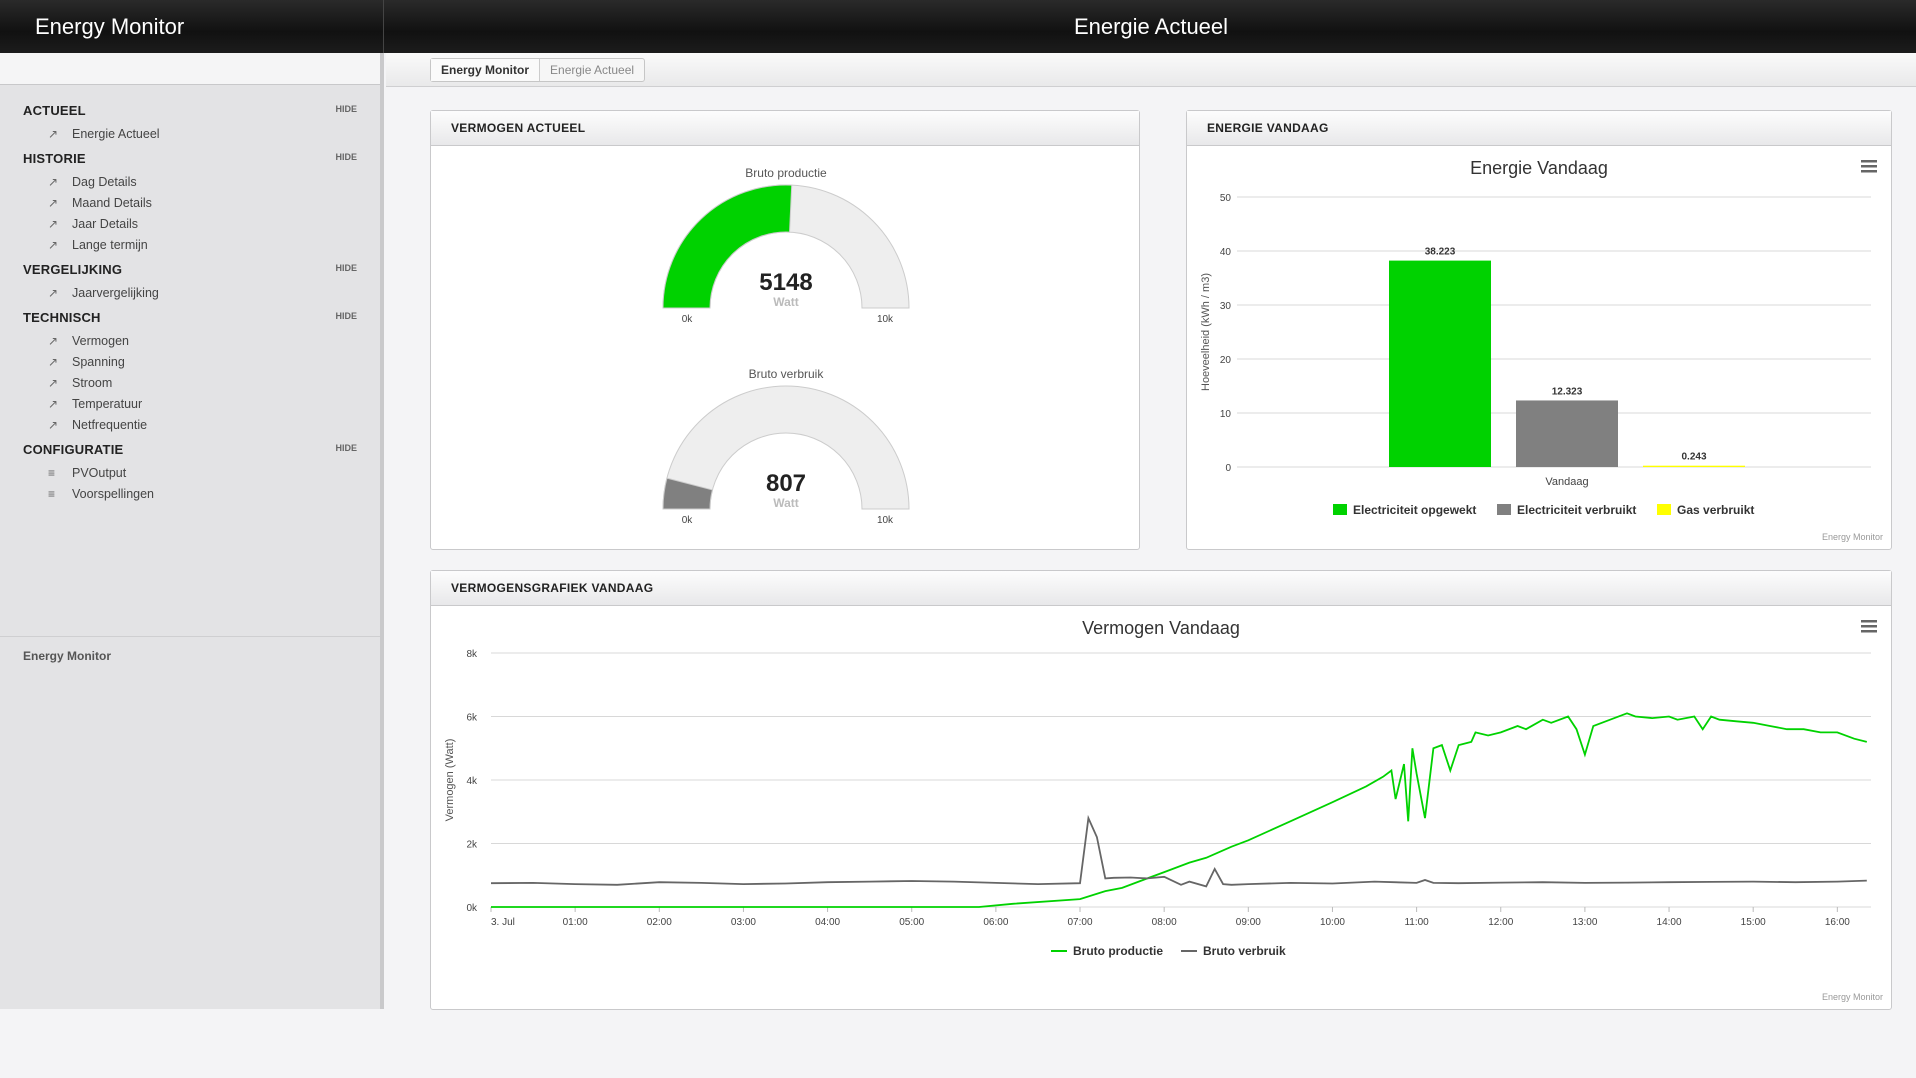 The image size is (1916, 1078). I want to click on x-tick-label: Vandaag, so click(1566, 482).